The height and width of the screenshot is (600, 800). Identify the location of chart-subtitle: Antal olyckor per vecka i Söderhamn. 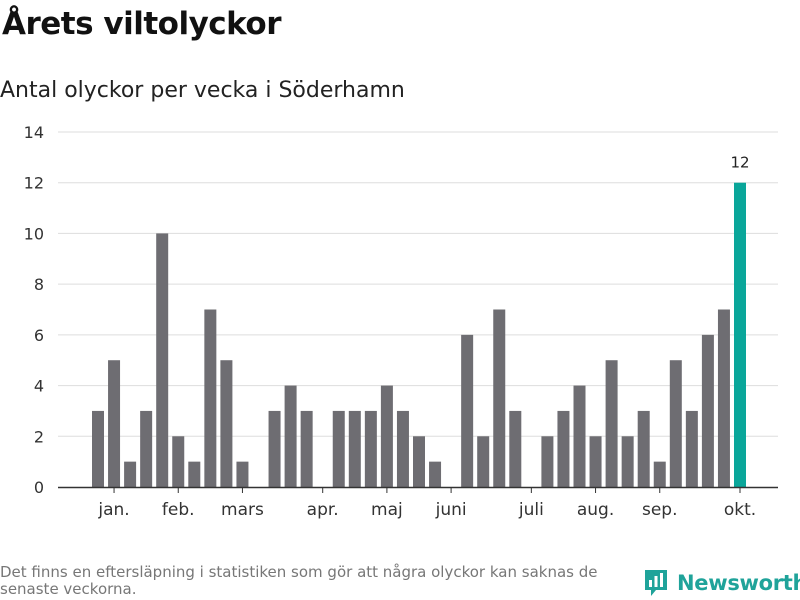
(202, 90).